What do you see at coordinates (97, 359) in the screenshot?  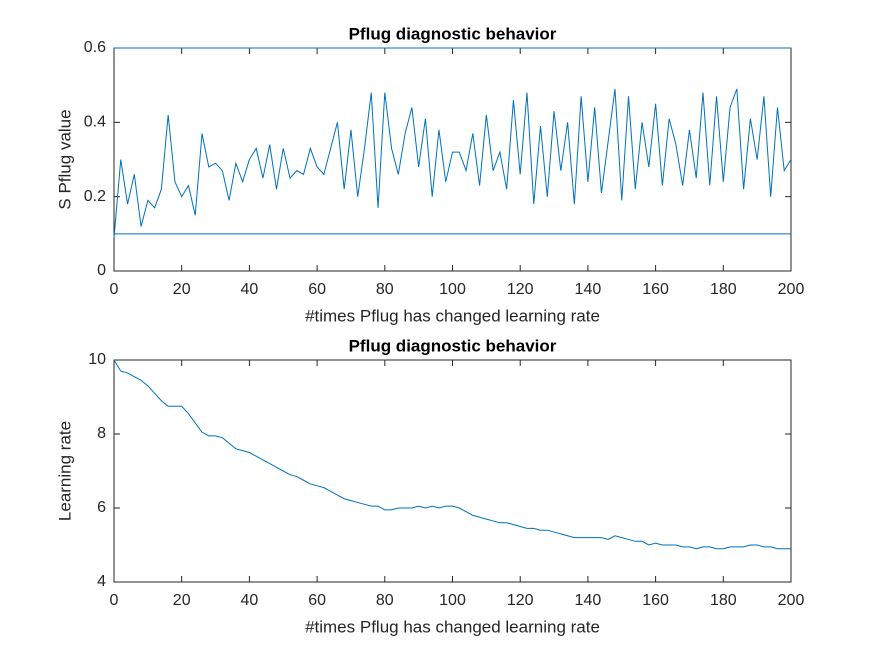 I see `y-tick-label: 10` at bounding box center [97, 359].